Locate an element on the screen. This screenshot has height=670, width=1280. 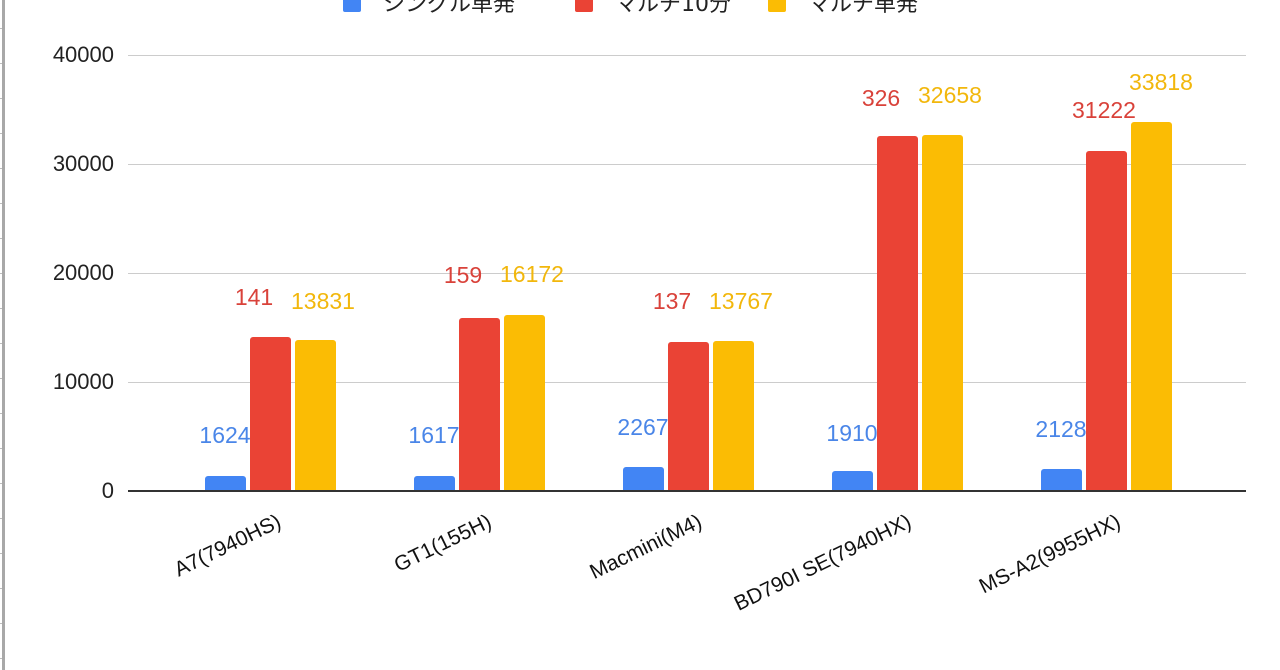
x-label-ms-a2: MS-A2(9955HX) is located at coordinates (1050, 554).